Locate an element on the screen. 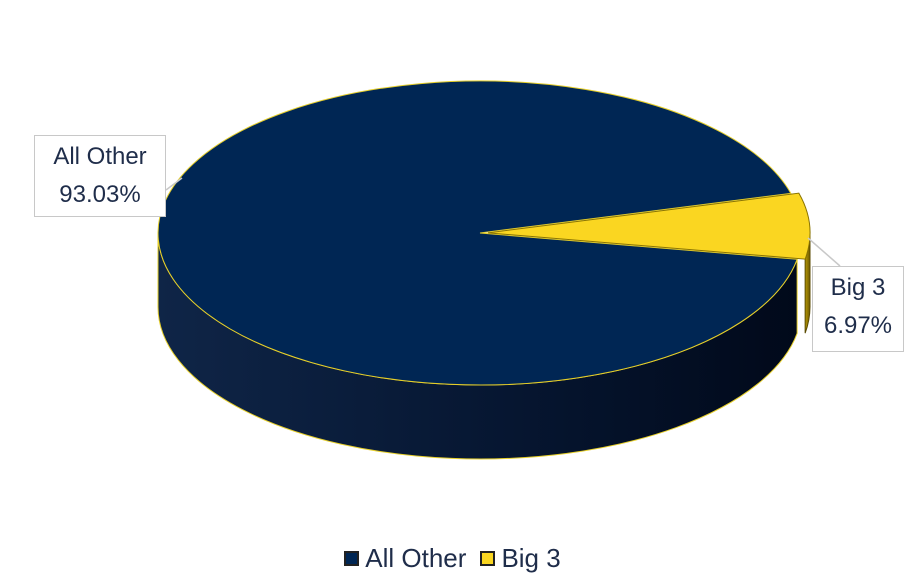 The width and height of the screenshot is (905, 582). data-label-big3-name: Big 3 is located at coordinates (858, 287).